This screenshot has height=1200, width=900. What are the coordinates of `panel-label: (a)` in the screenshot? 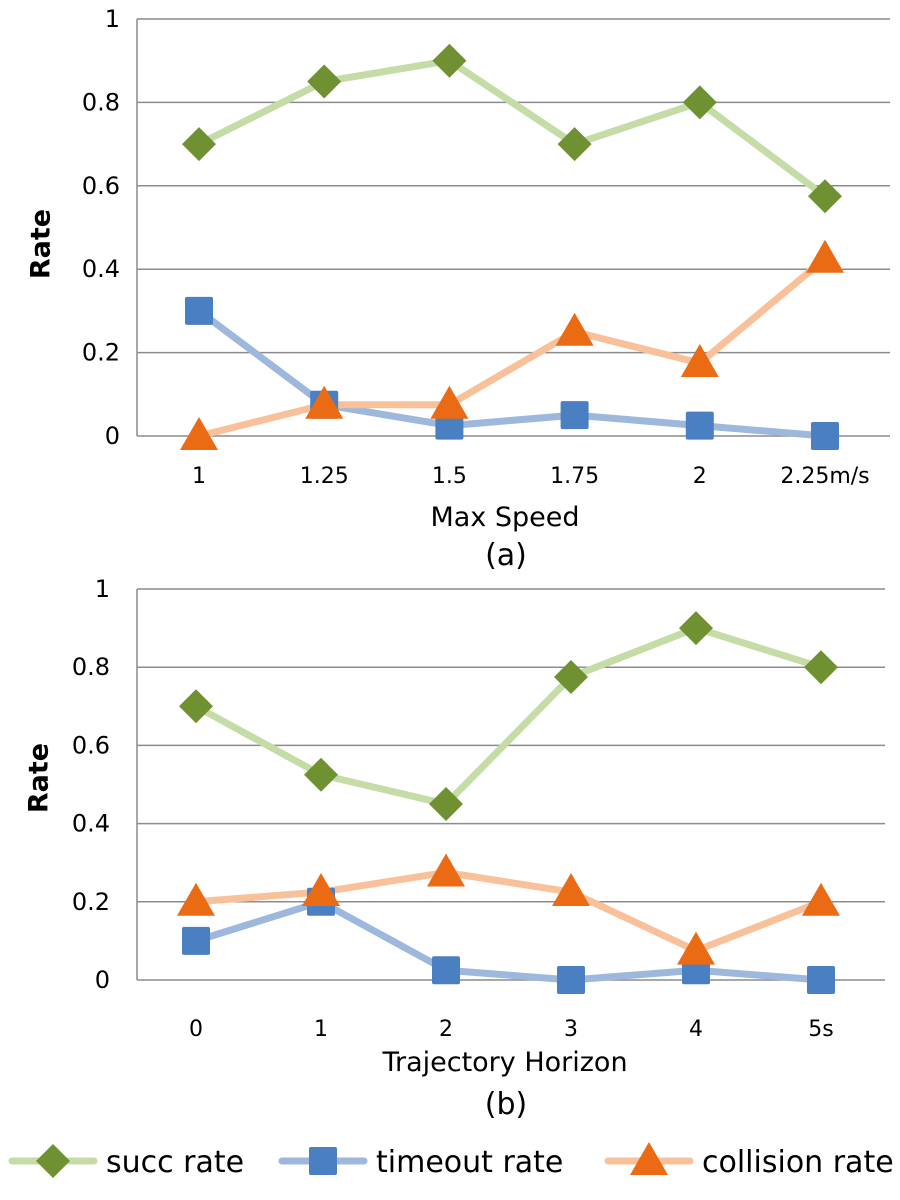 It's located at (506, 555).